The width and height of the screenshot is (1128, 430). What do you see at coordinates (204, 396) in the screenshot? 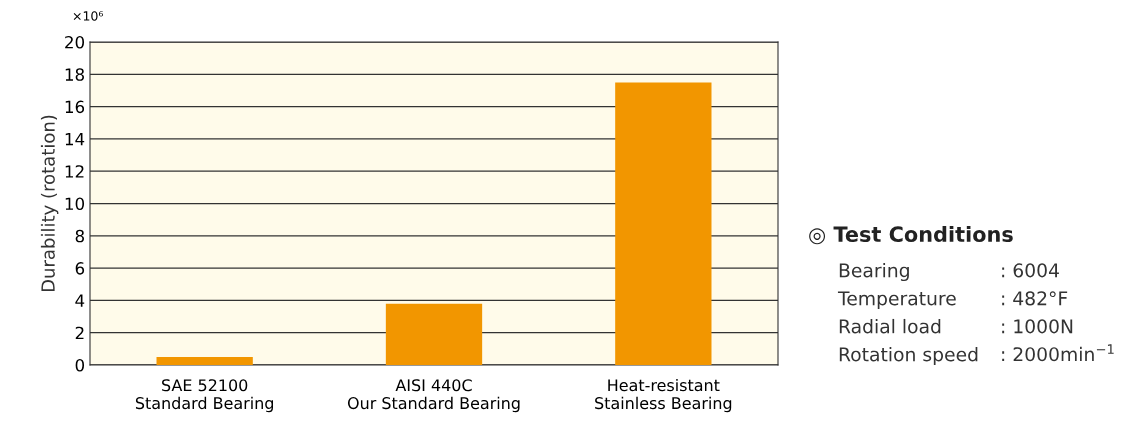
I see `x-tick-label: SAE 52100 Standard Bearing` at bounding box center [204, 396].